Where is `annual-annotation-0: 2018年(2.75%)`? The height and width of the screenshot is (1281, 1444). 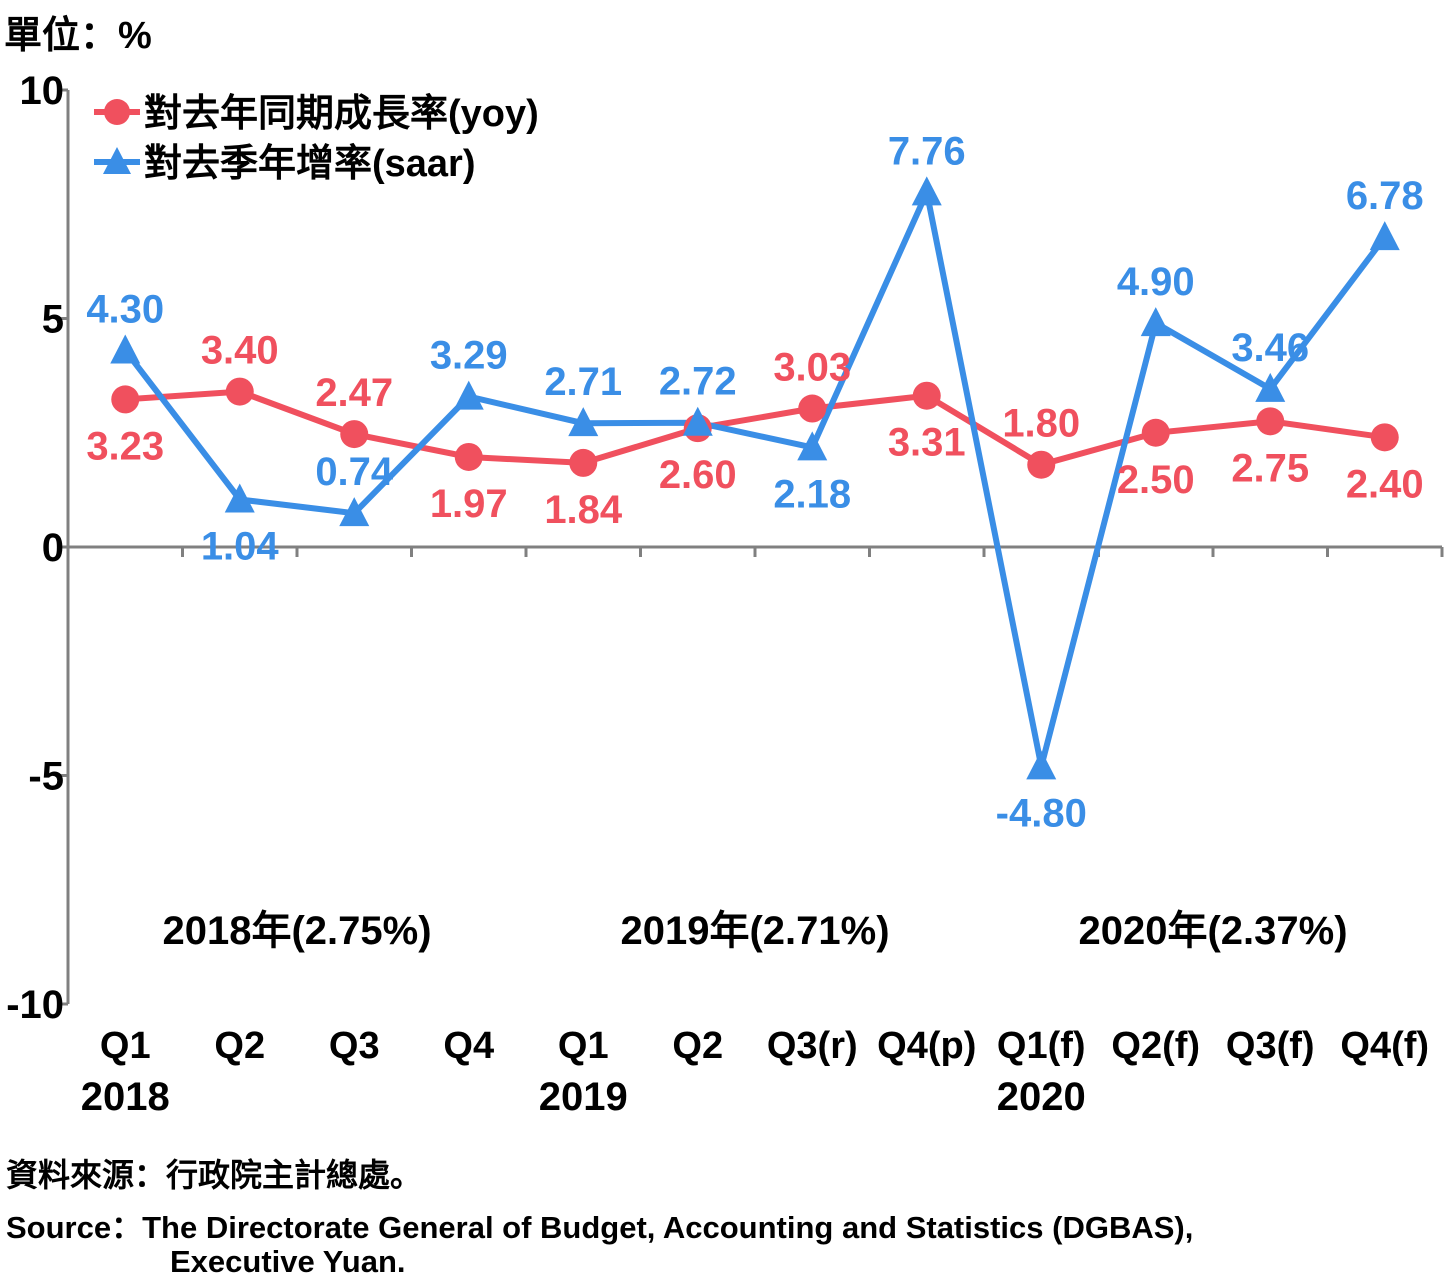
annual-annotation-0: 2018年(2.75%) is located at coordinates (296, 931).